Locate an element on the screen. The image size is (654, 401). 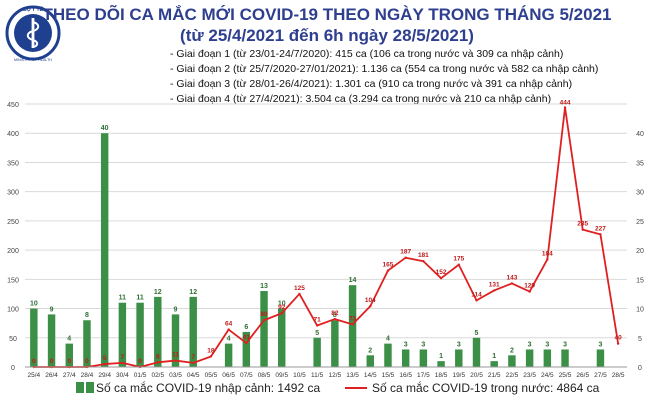
x-tick-label: 01/5 is located at coordinates (140, 375).